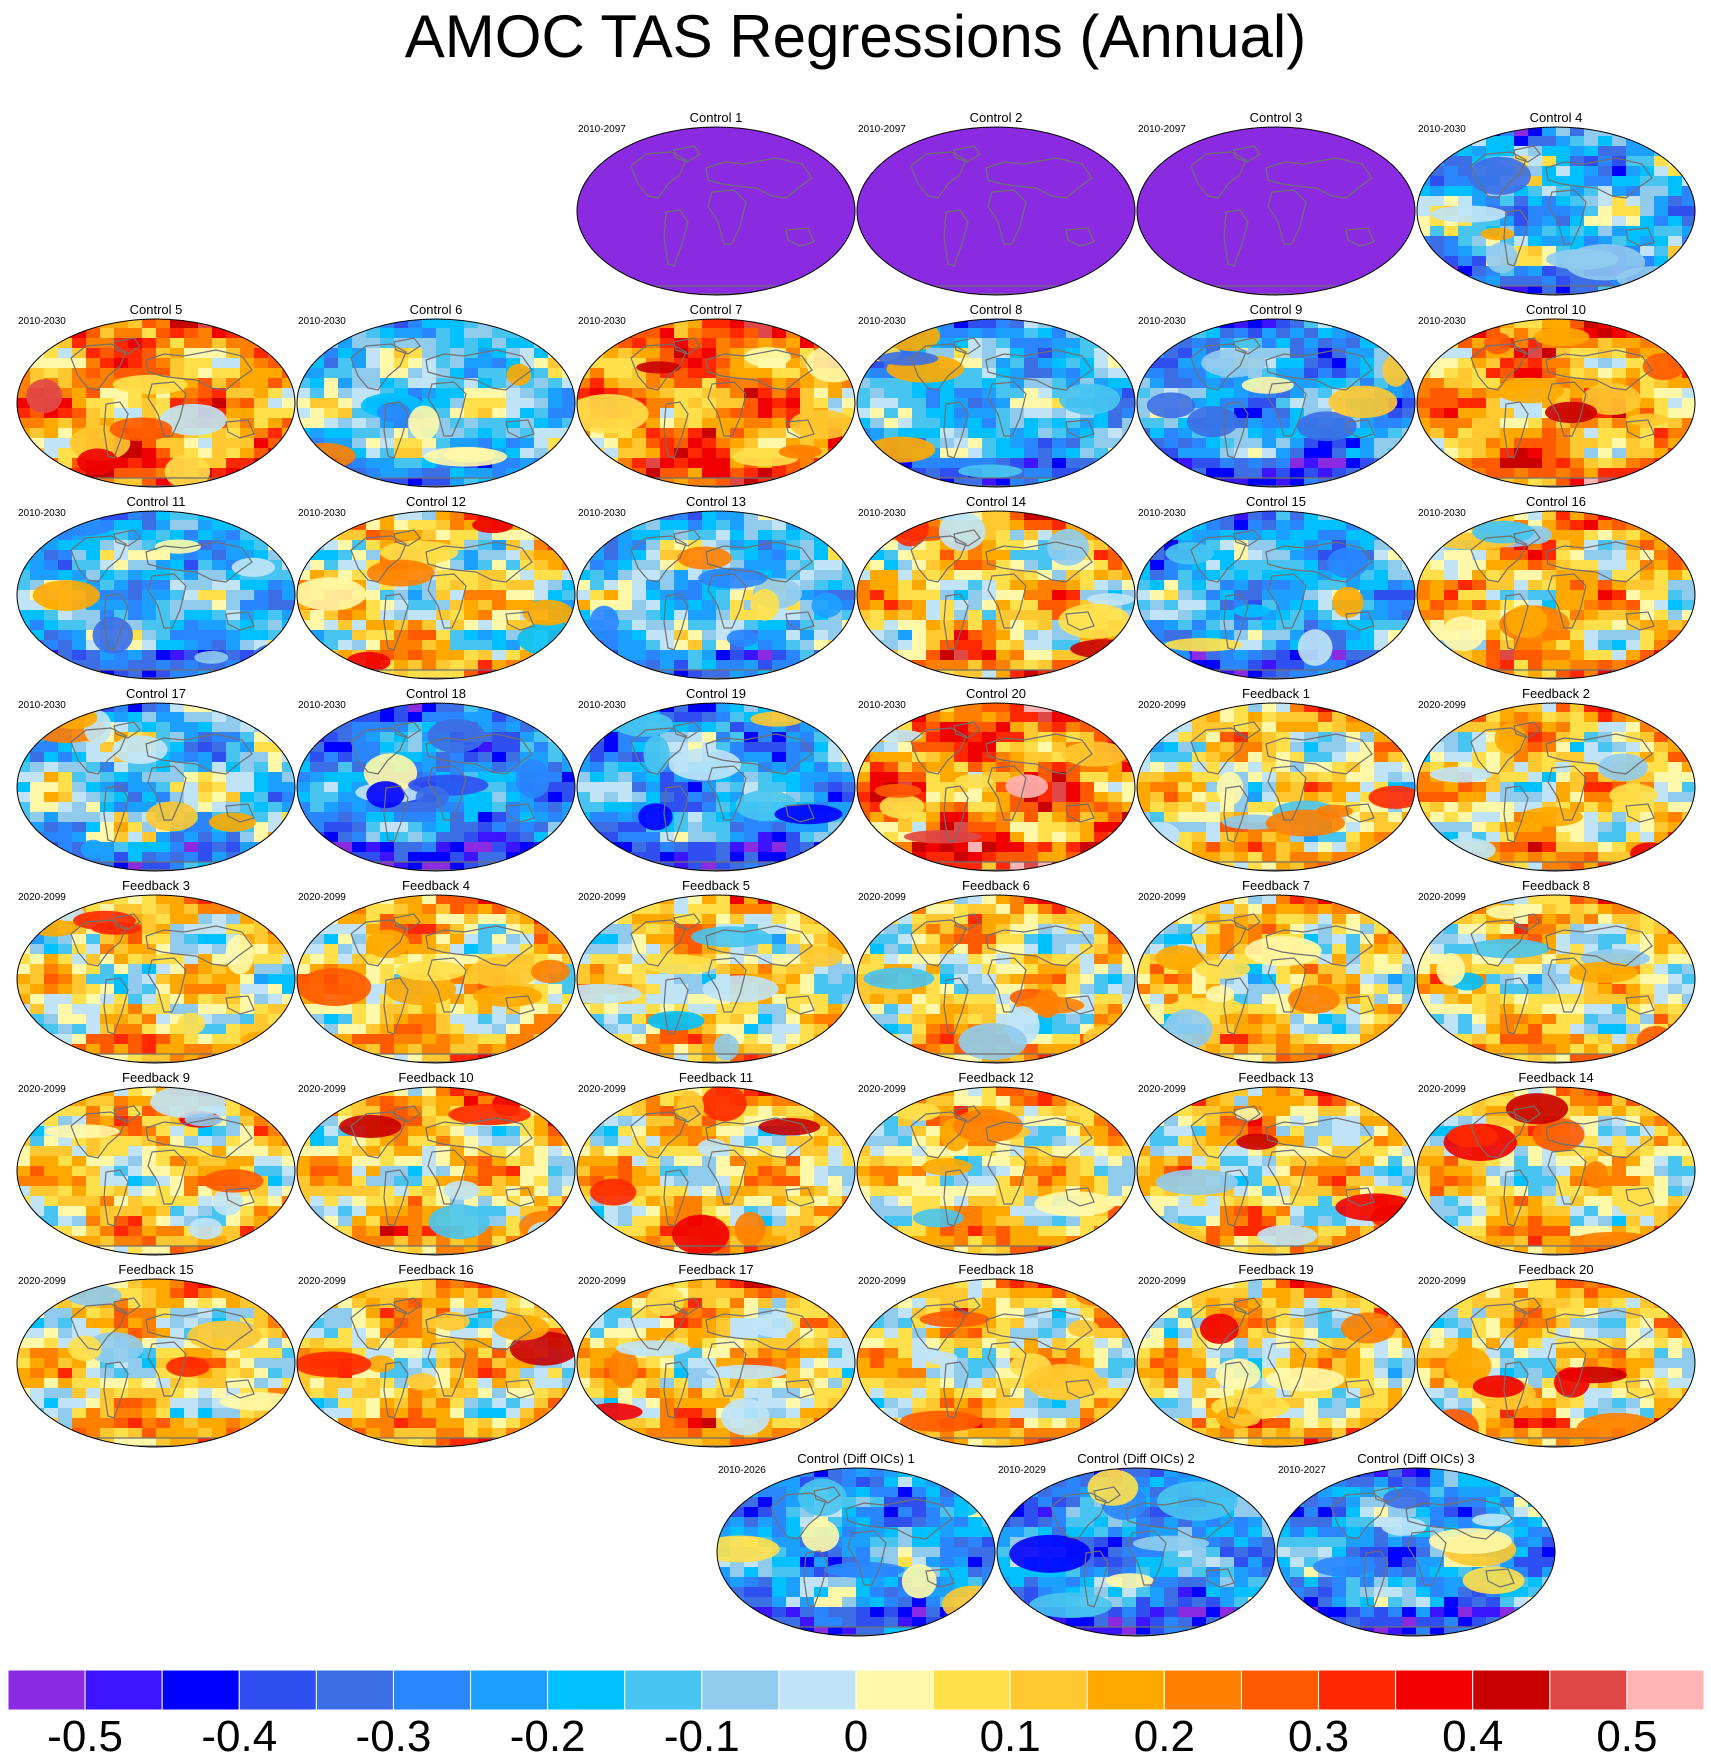 The image size is (1711, 1762). I want to click on panel-title: Feedback 9, so click(156, 1077).